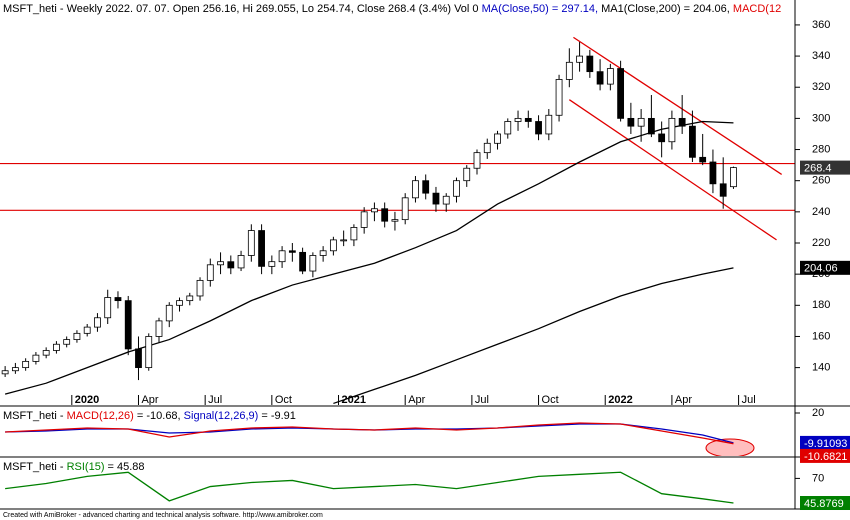 The image size is (850, 520). What do you see at coordinates (100, 416) in the screenshot?
I see `header-part: MACD(12,26)` at bounding box center [100, 416].